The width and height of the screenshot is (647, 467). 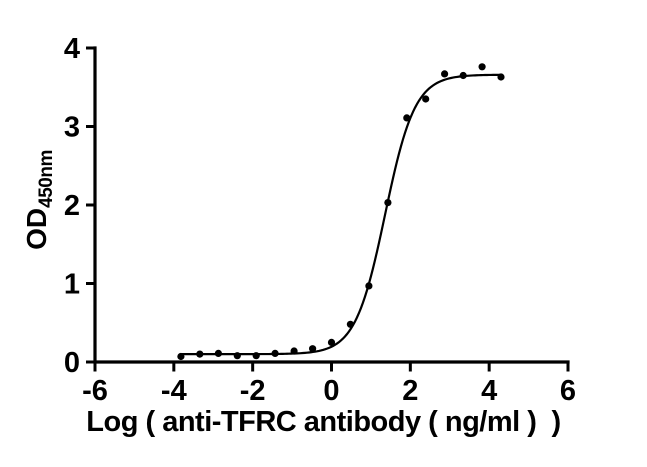 I want to click on y-tick-label: 0, so click(x=72, y=363).